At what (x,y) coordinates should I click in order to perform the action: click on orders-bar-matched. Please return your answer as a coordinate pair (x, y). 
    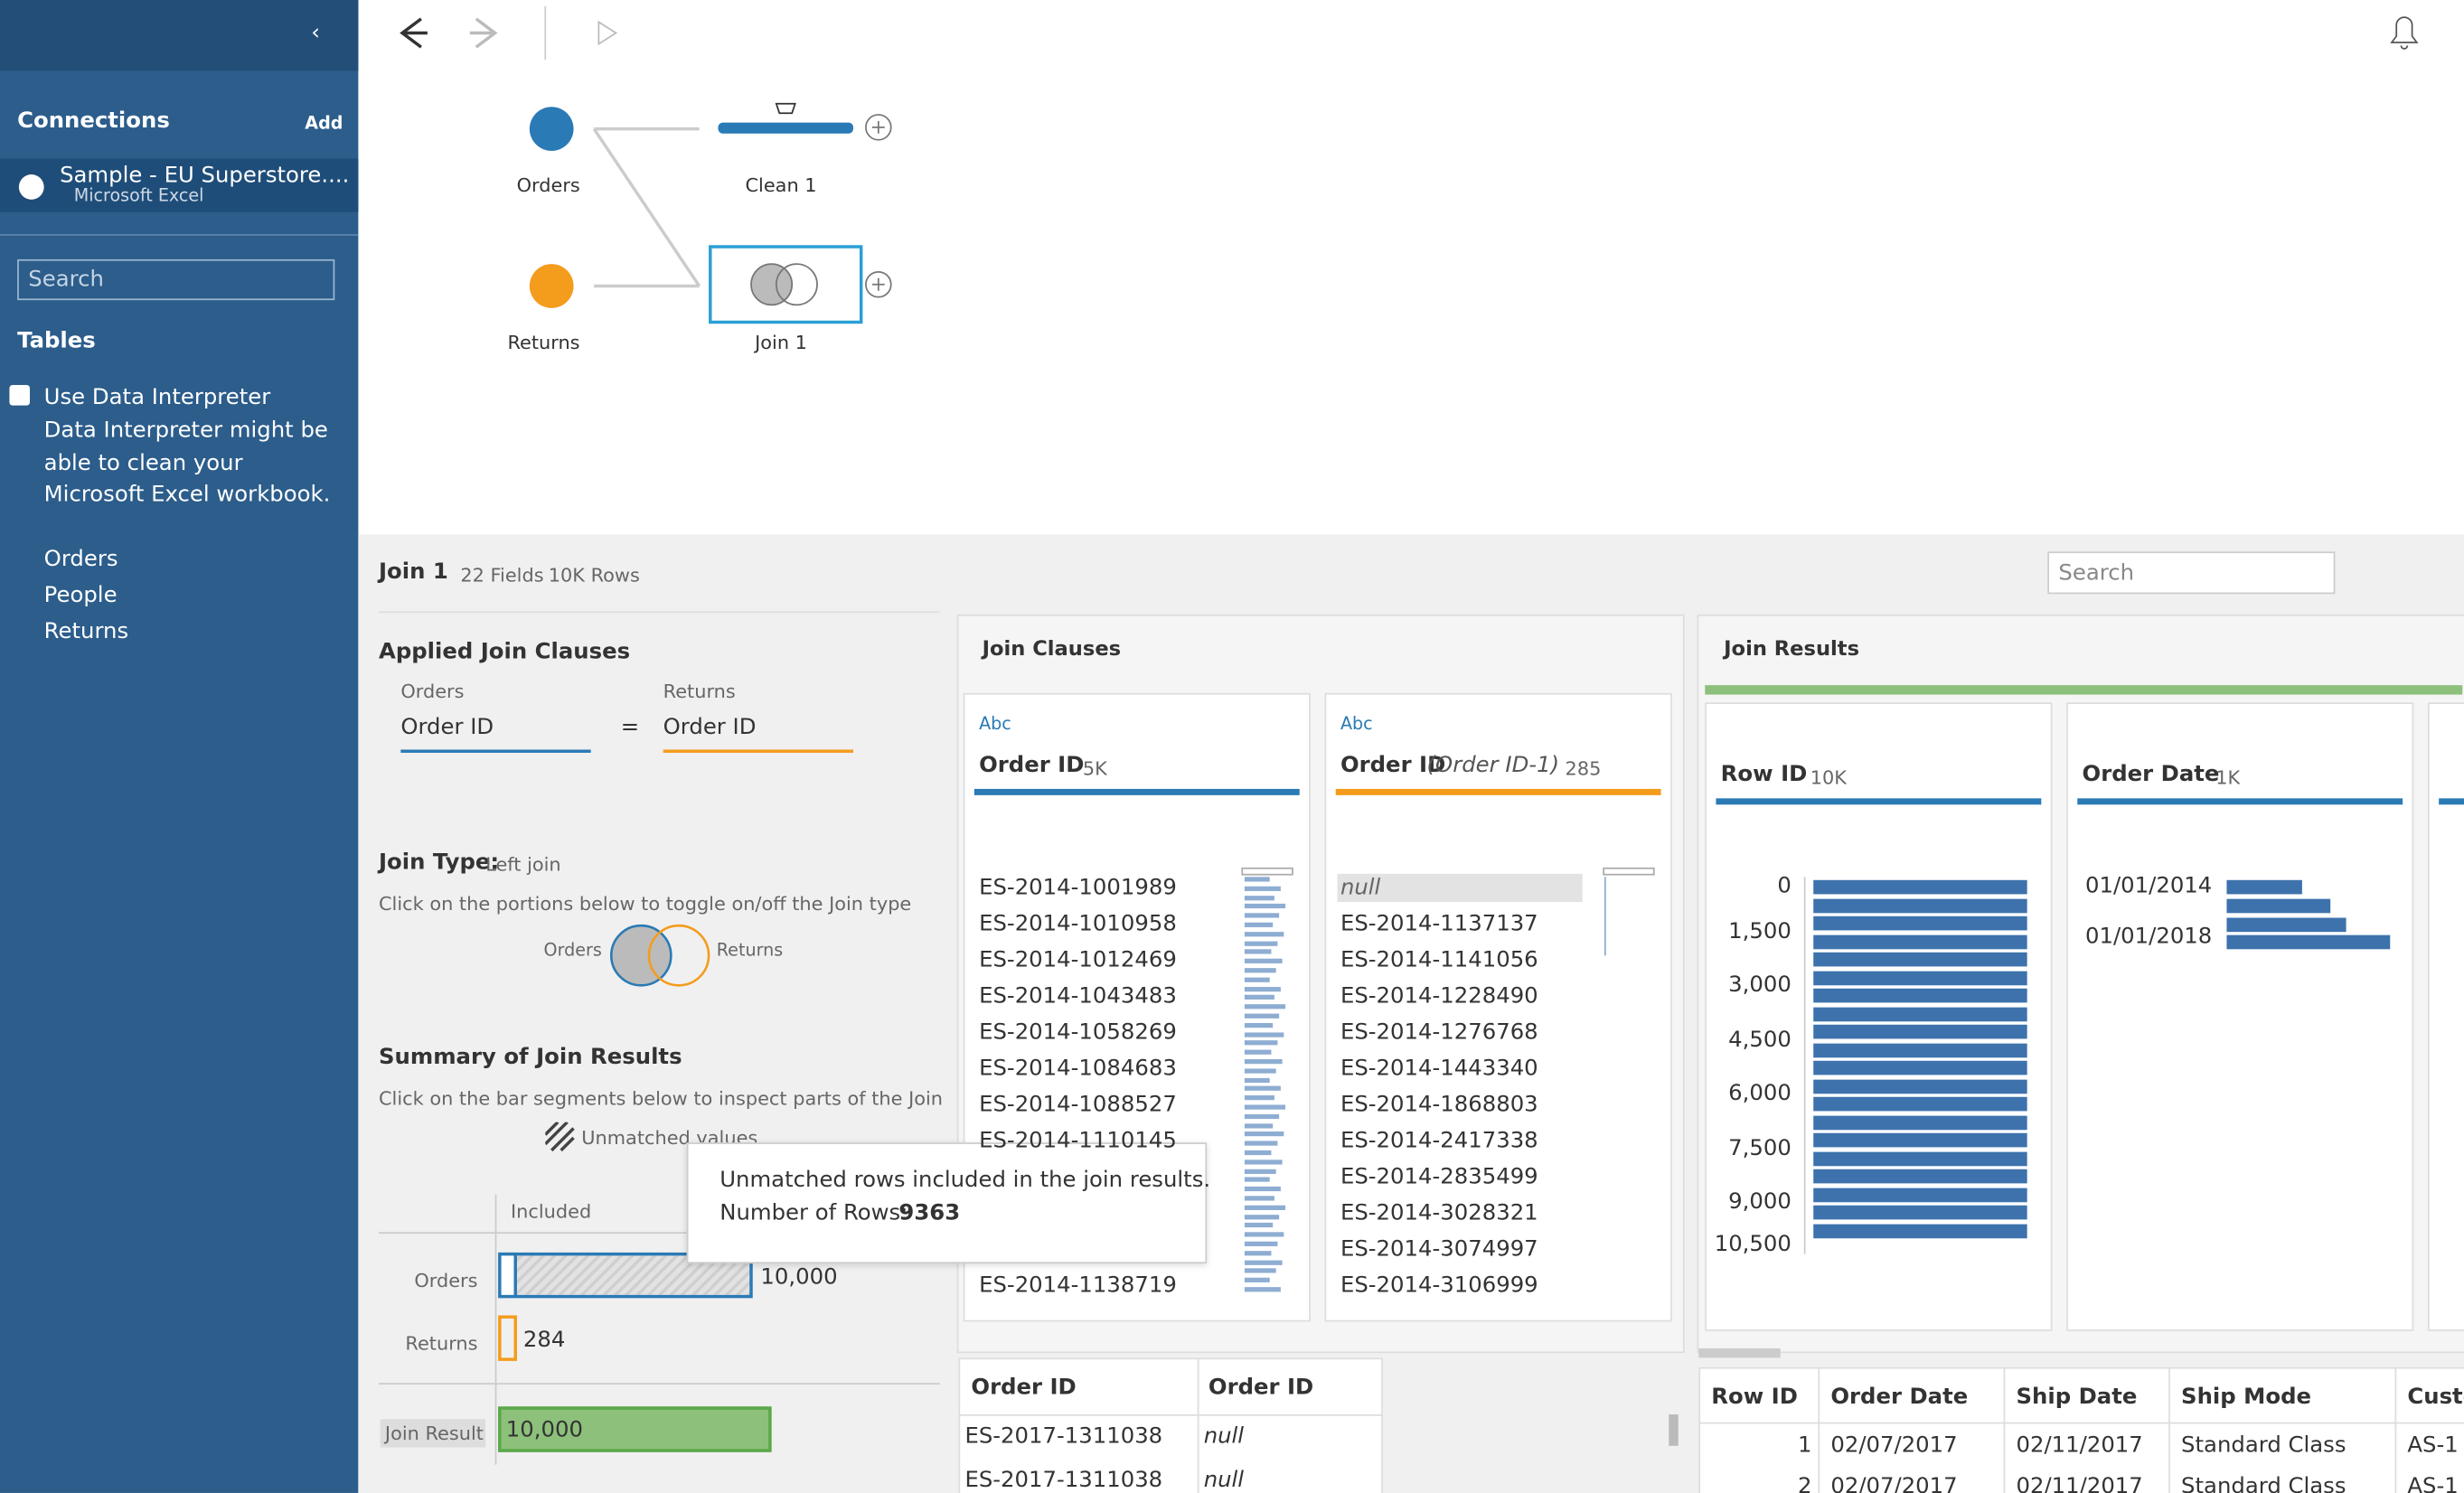
    Looking at the image, I should click on (507, 1275).